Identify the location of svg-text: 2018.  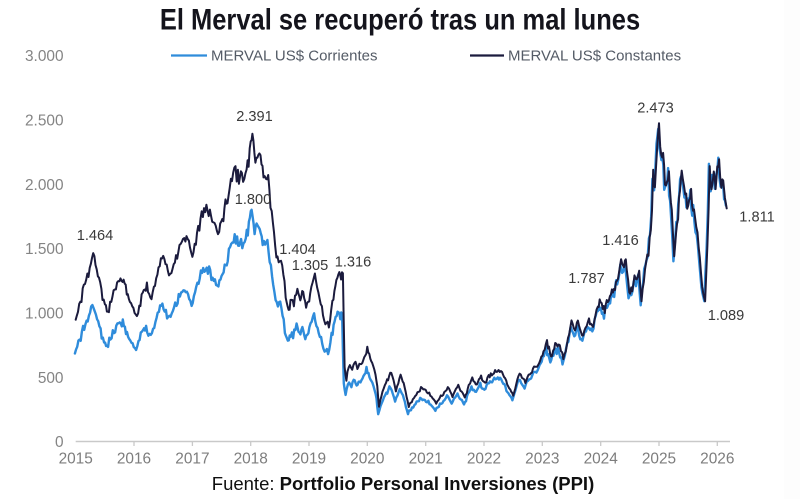
(251, 459).